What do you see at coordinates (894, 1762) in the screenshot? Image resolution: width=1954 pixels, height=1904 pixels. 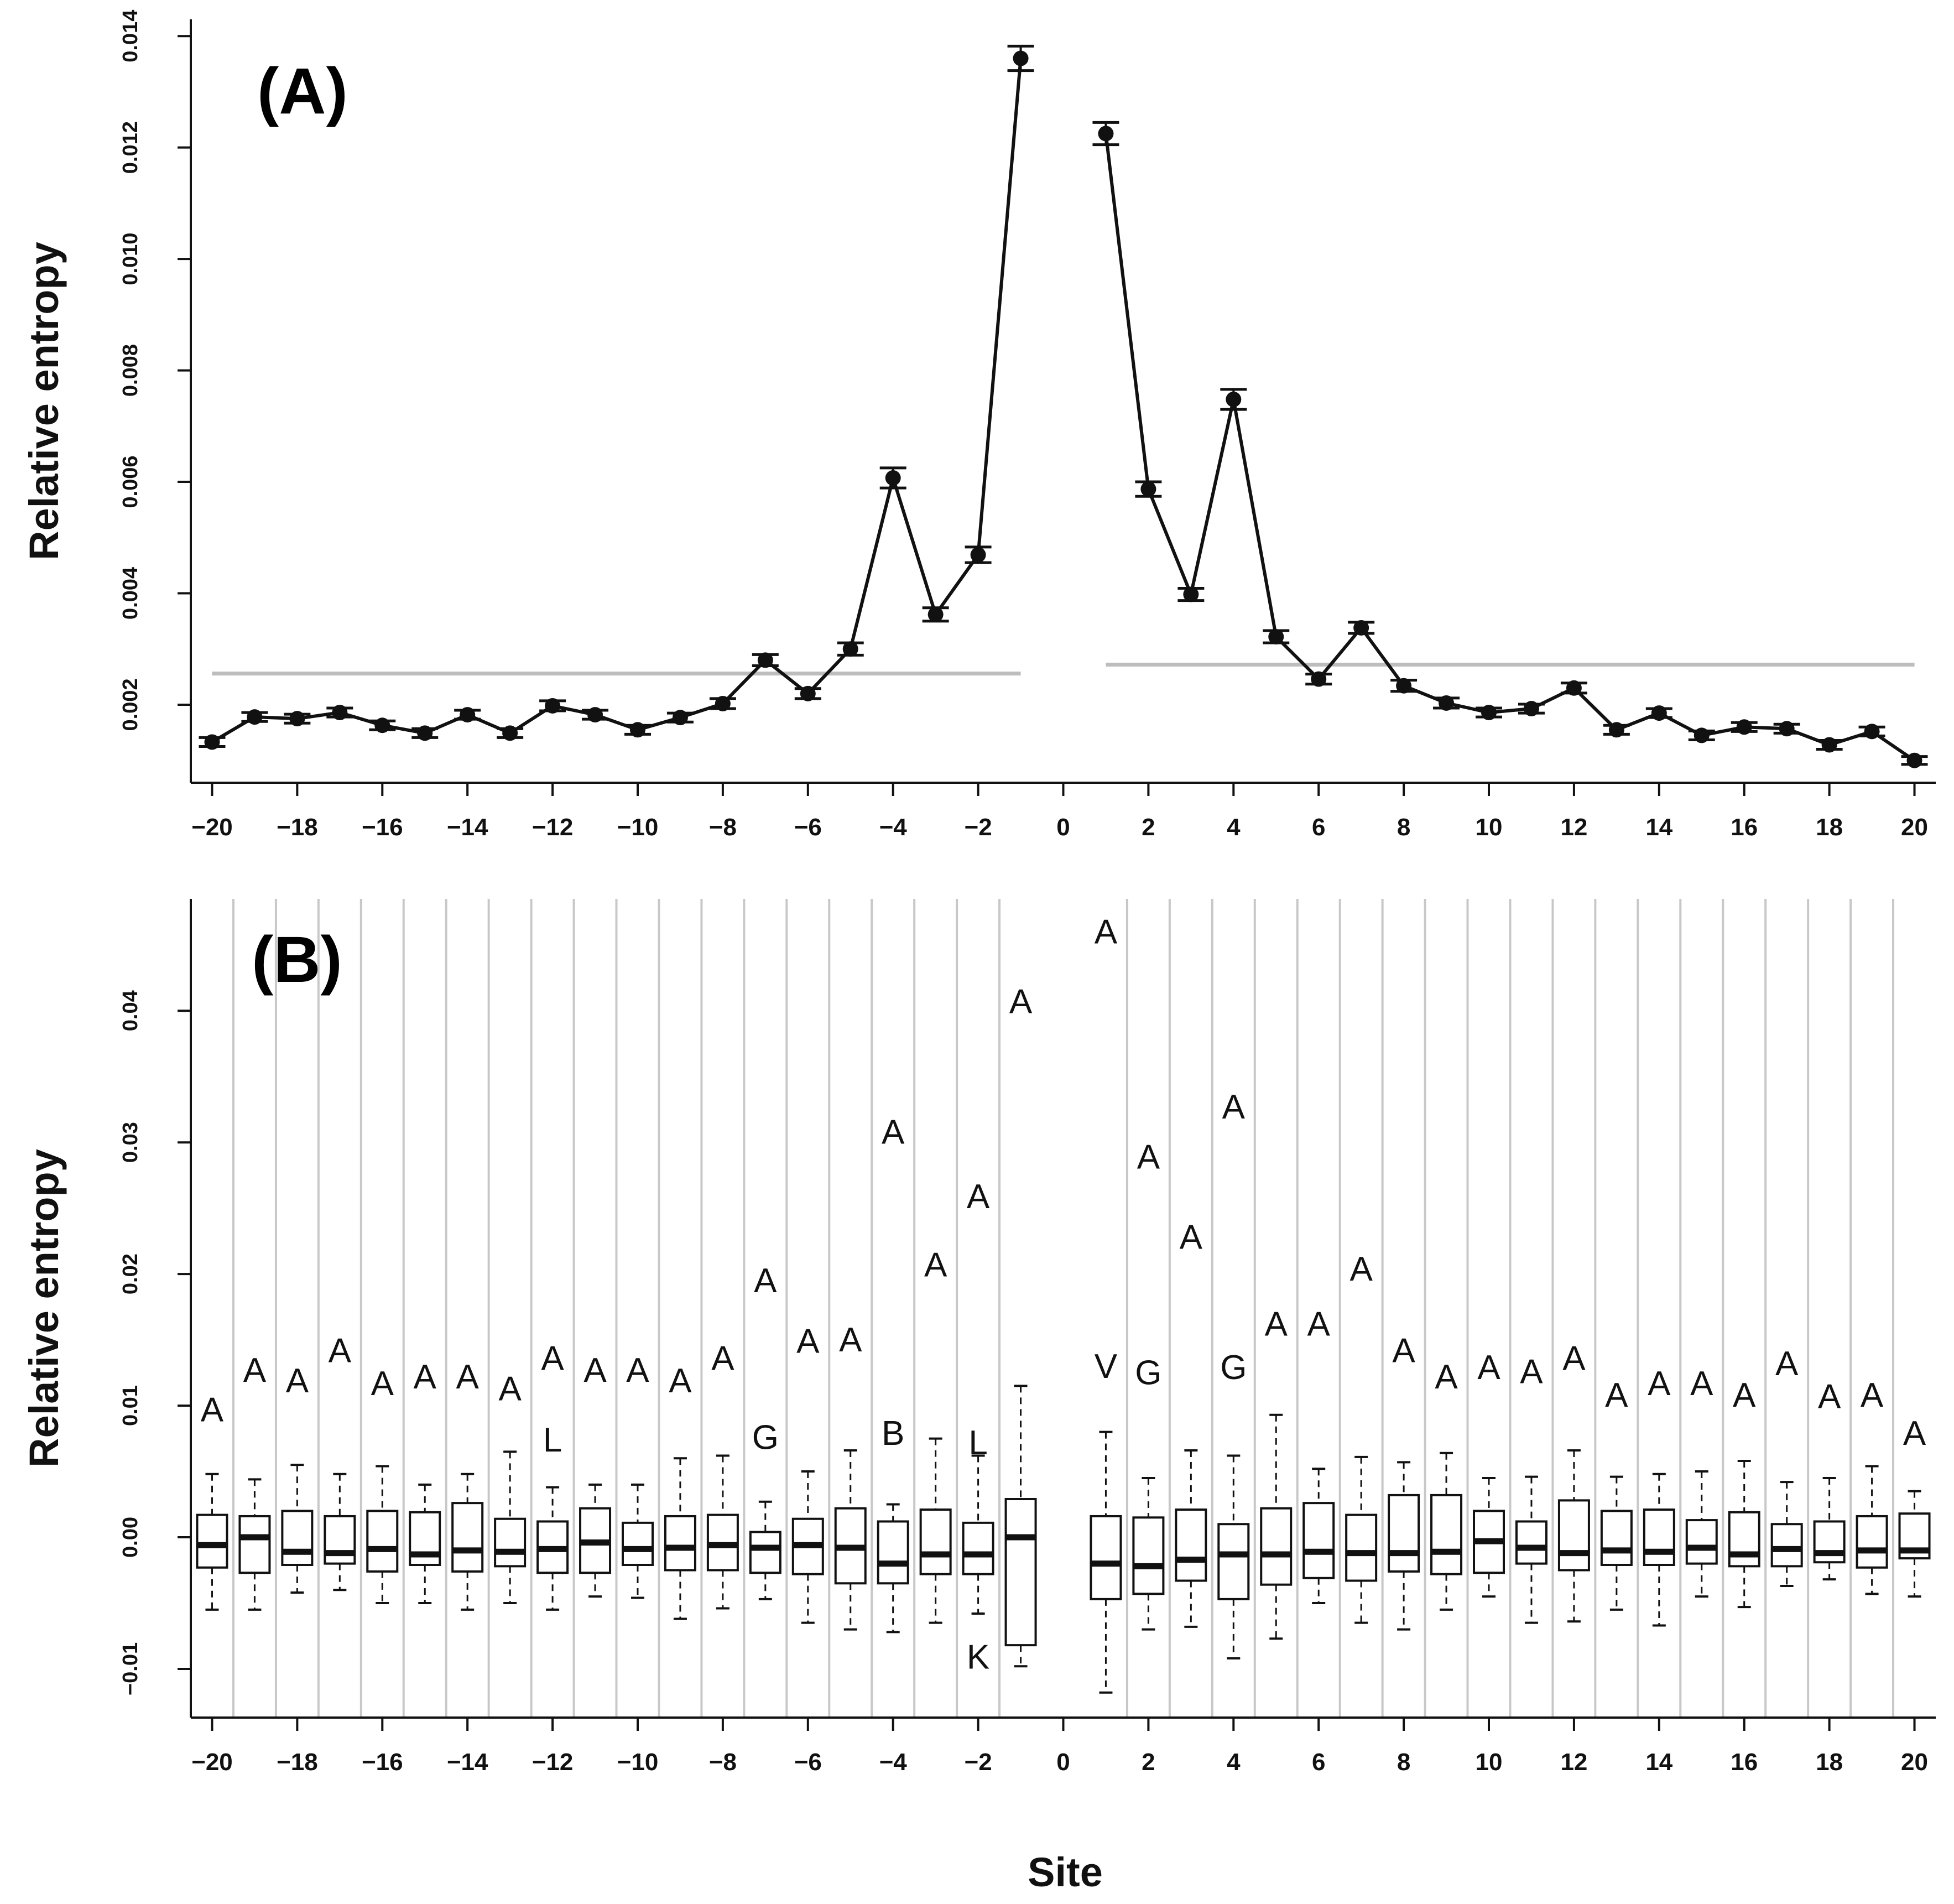 I see `panel-b-x-tick-label: −4` at bounding box center [894, 1762].